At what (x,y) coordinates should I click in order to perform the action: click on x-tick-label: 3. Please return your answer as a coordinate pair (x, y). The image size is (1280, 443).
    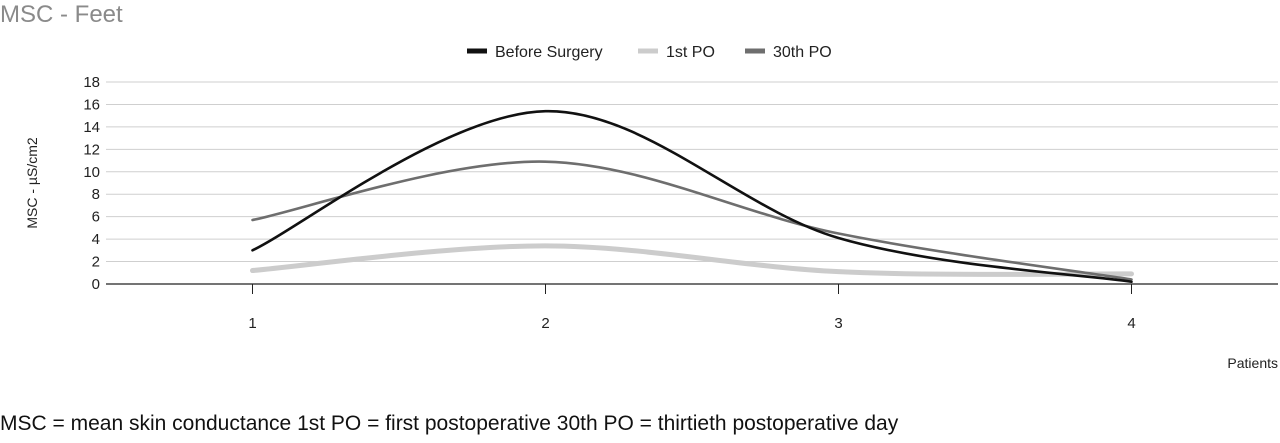
    Looking at the image, I should click on (838, 323).